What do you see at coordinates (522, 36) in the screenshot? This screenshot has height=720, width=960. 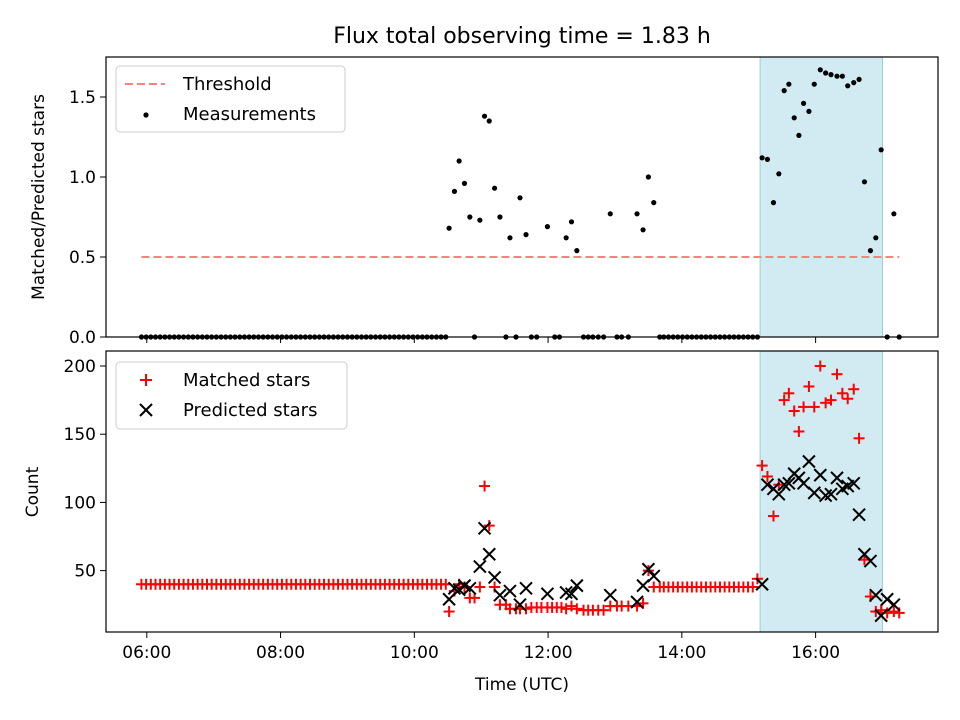 I see `chart-title: Flux total observing time = 1.83 h` at bounding box center [522, 36].